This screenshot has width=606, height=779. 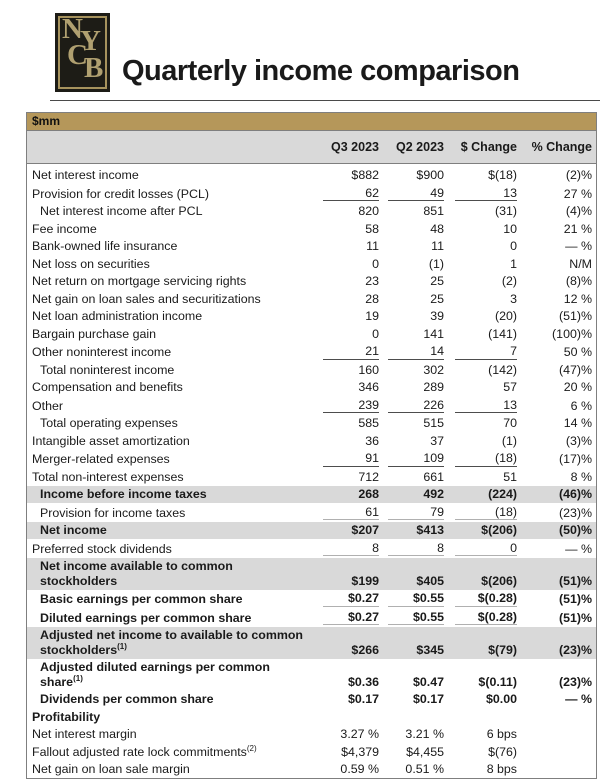 What do you see at coordinates (360, 751) in the screenshot?
I see `cell-q3: $4,379` at bounding box center [360, 751].